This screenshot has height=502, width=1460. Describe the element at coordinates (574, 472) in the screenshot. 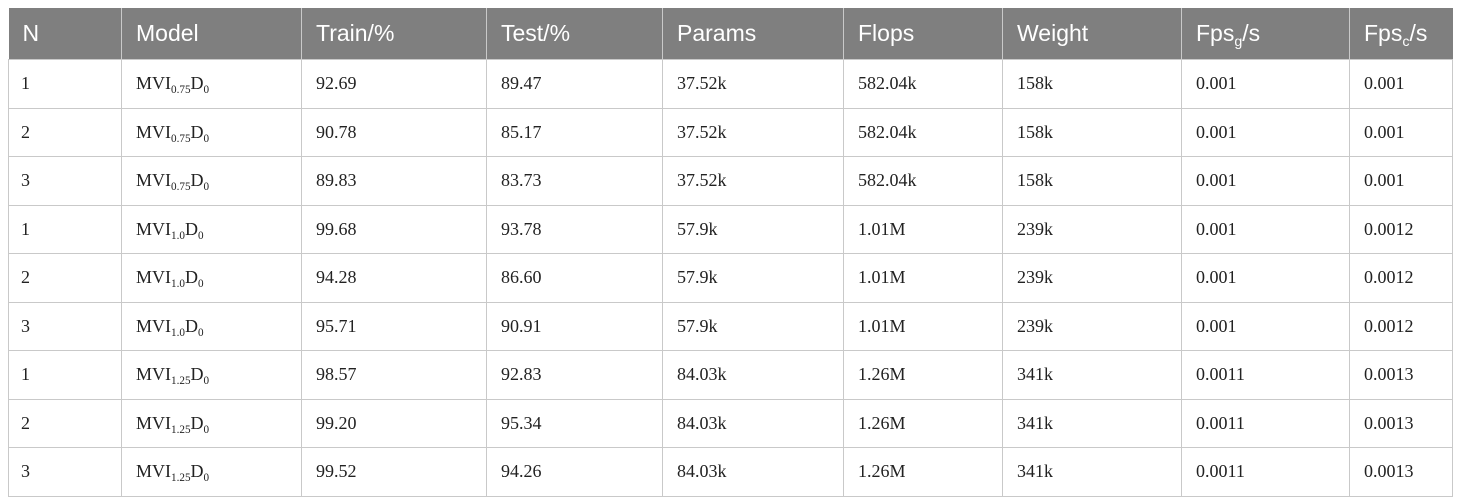

I see `cell-test: 94.26` at that location.